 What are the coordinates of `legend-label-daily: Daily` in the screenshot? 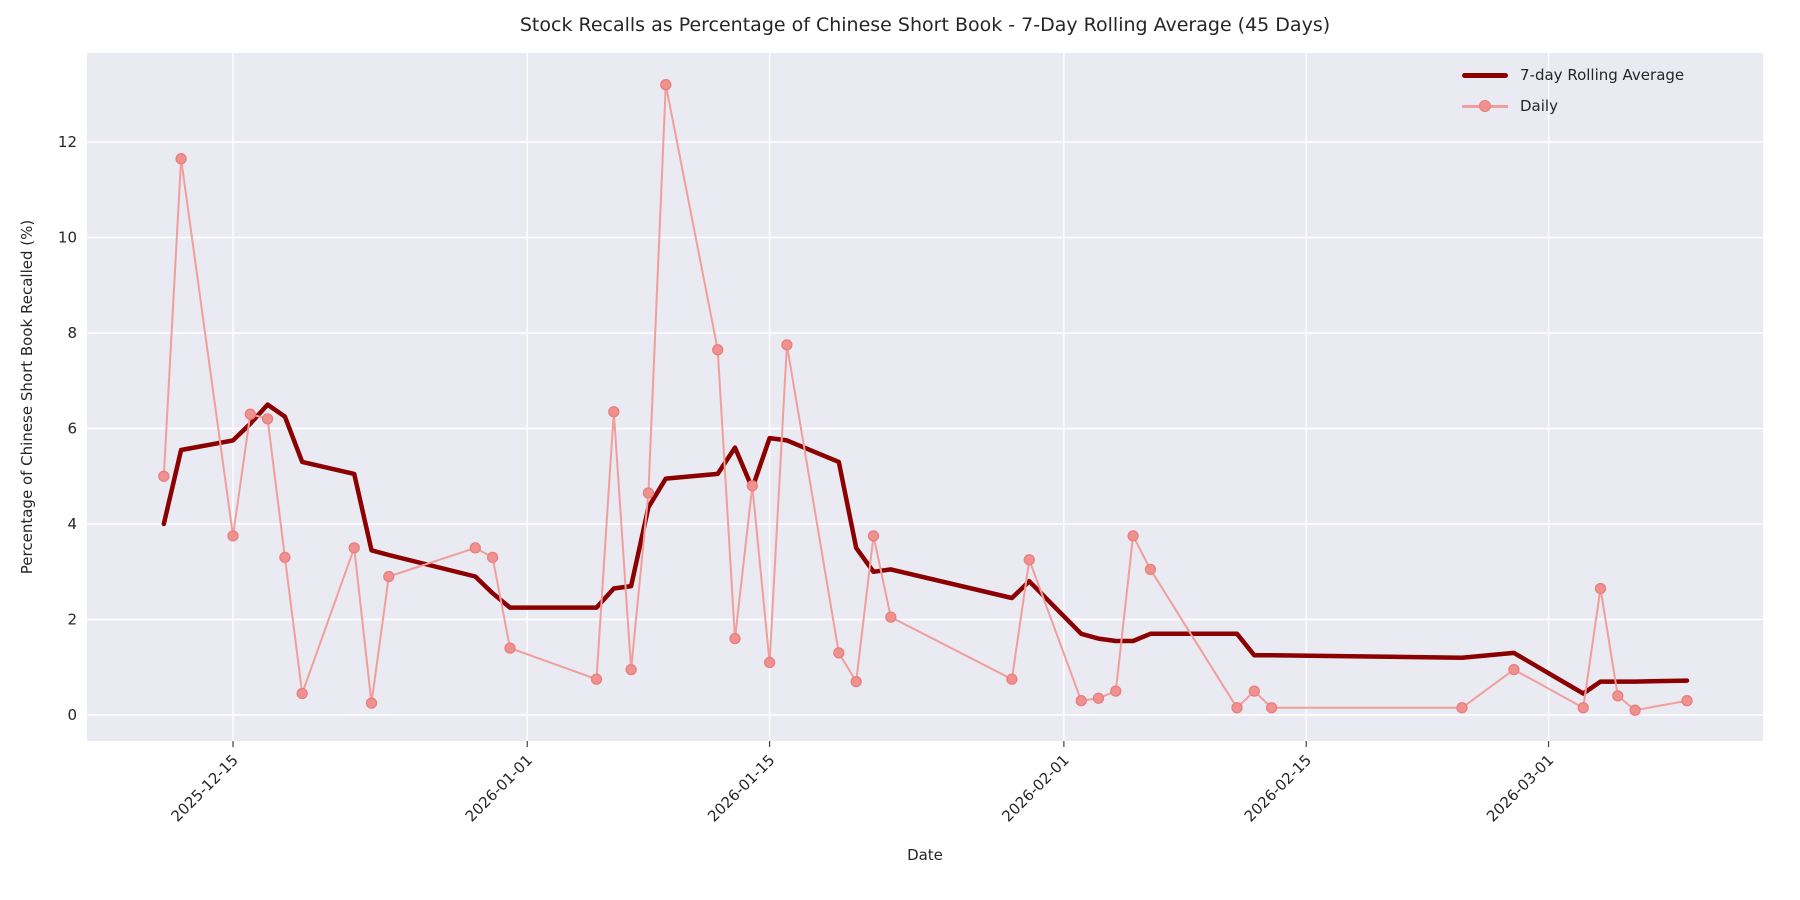 It's located at (1539, 106).